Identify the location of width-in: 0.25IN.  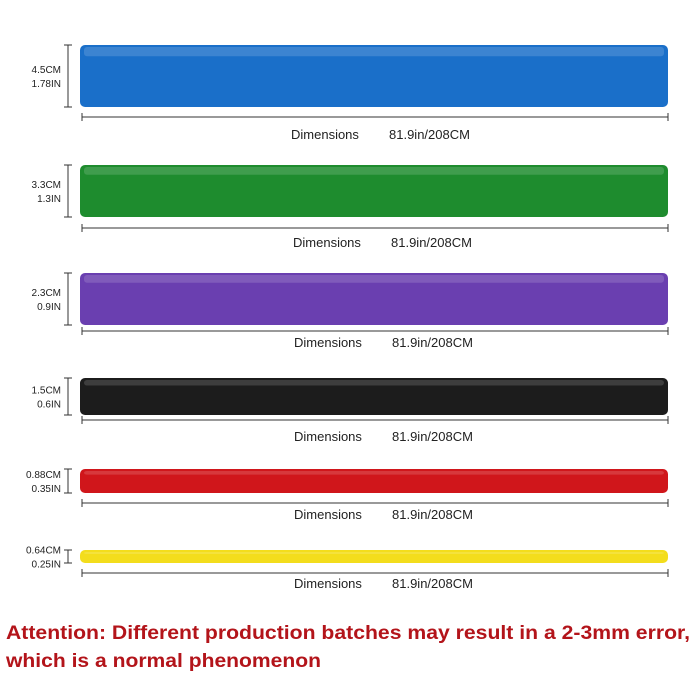
(46, 565).